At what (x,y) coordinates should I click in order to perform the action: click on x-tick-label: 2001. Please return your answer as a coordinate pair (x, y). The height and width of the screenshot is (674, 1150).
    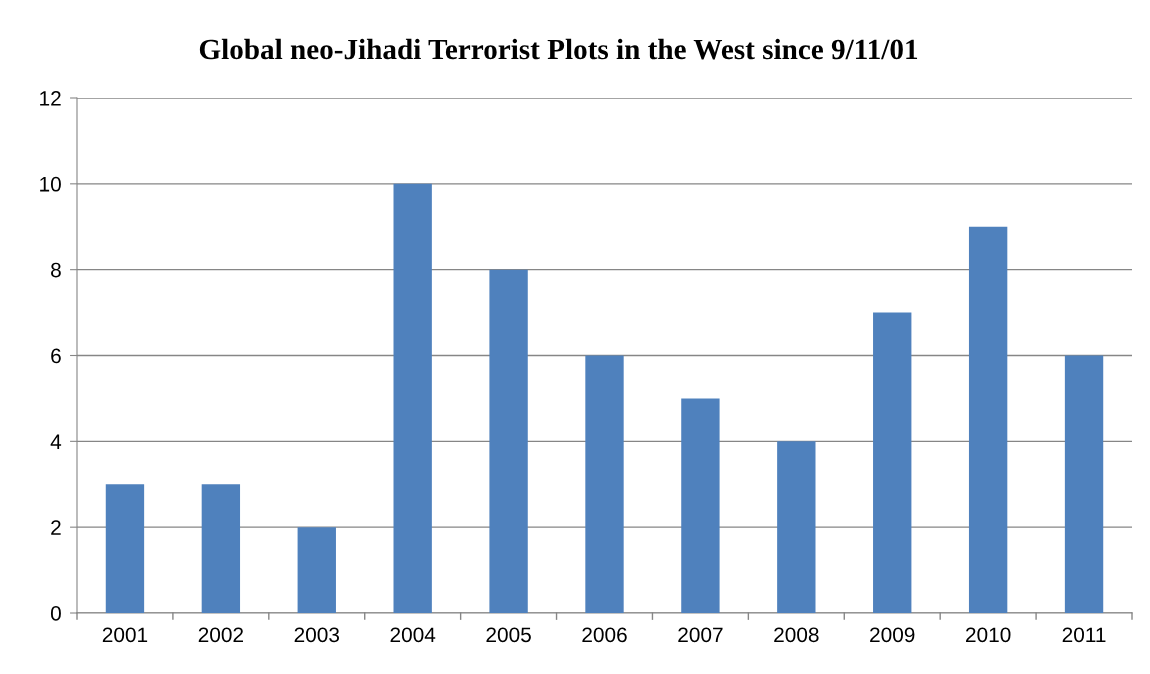
    Looking at the image, I should click on (125, 635).